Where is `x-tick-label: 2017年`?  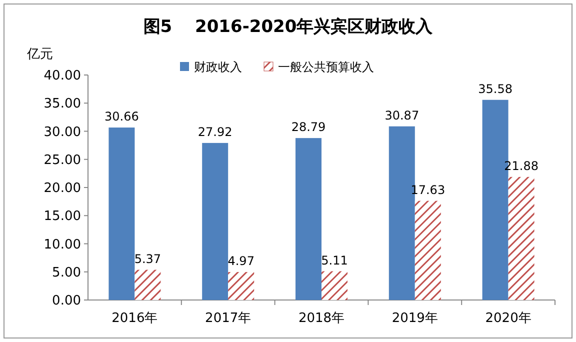 x-tick-label: 2017年 is located at coordinates (228, 318).